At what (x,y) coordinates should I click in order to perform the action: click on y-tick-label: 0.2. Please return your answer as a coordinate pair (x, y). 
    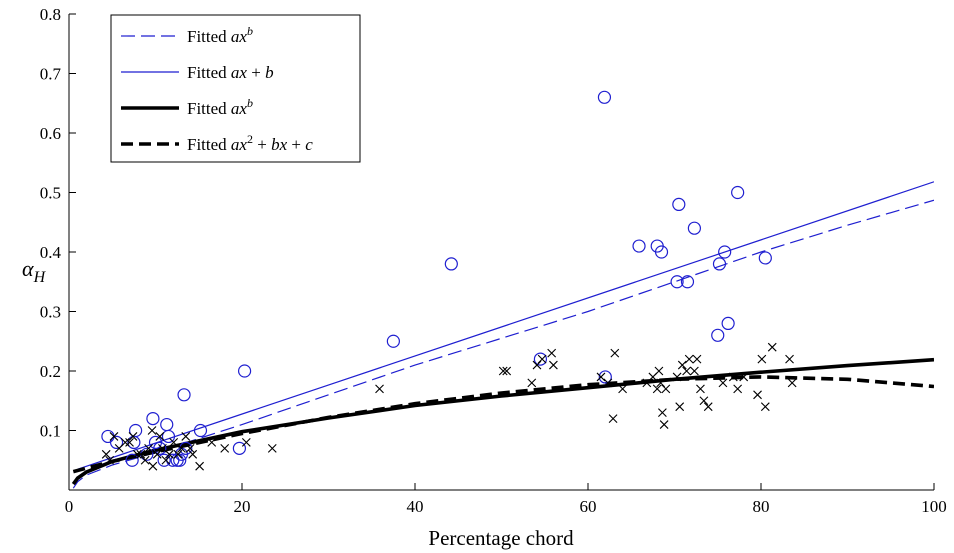
    Looking at the image, I should click on (50, 371).